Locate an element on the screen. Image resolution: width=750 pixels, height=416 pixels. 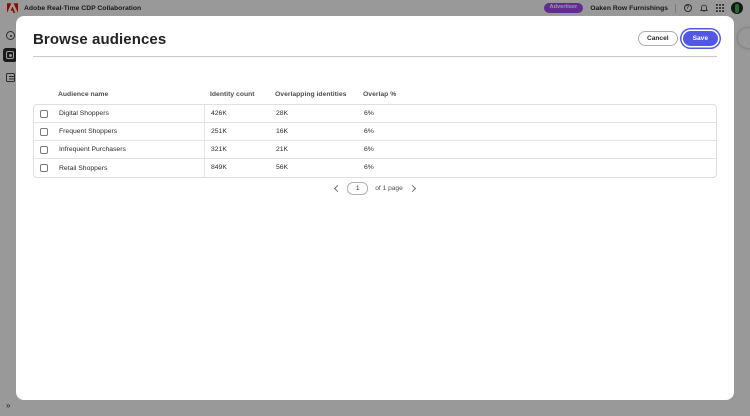
page-number-input is located at coordinates (358, 188).